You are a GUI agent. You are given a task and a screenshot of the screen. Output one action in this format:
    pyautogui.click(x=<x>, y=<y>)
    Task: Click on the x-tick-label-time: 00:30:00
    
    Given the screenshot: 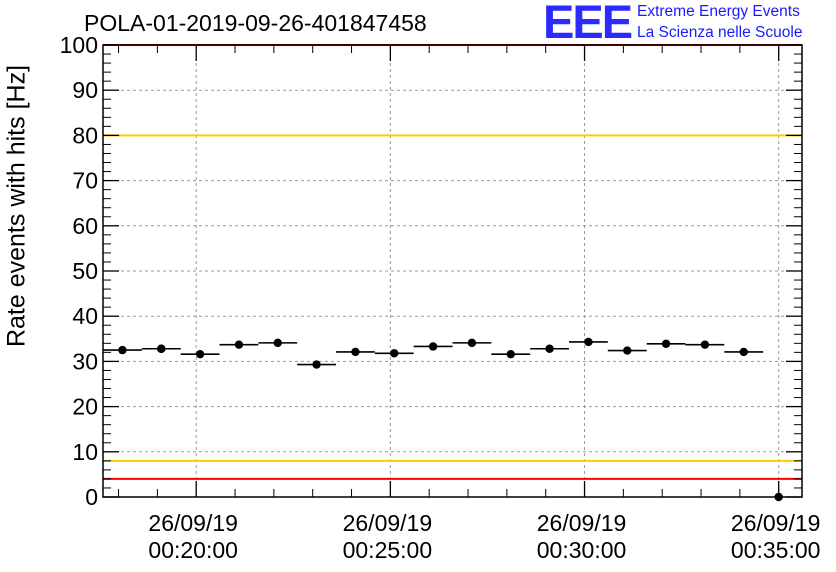 What is the action you would take?
    pyautogui.click(x=582, y=550)
    